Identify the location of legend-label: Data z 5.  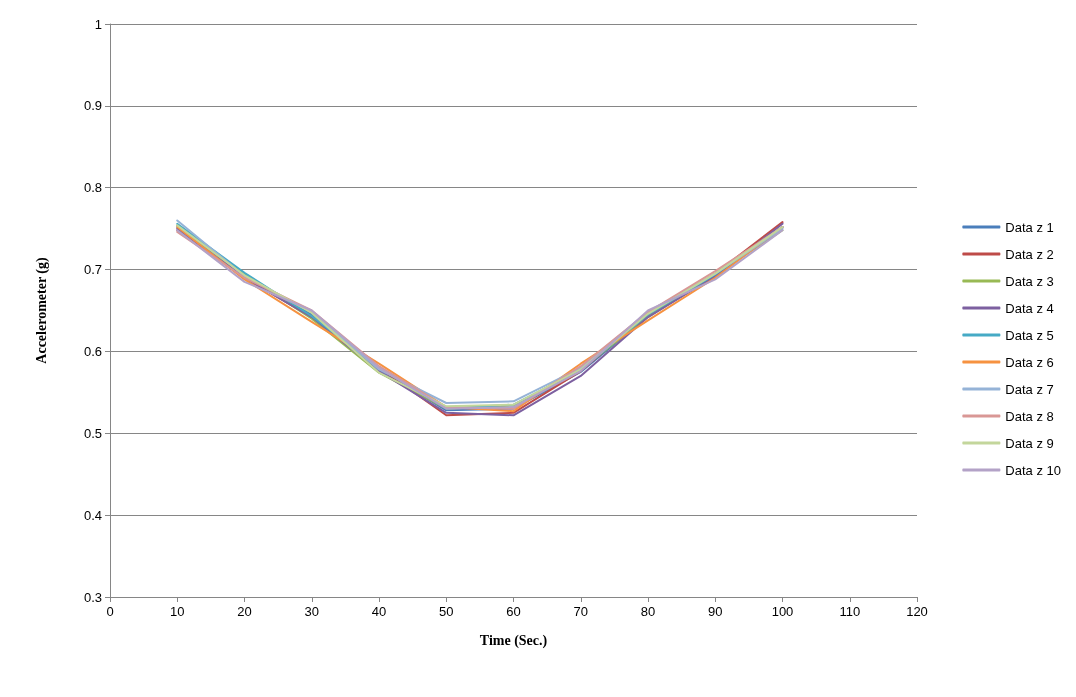
(1029, 335).